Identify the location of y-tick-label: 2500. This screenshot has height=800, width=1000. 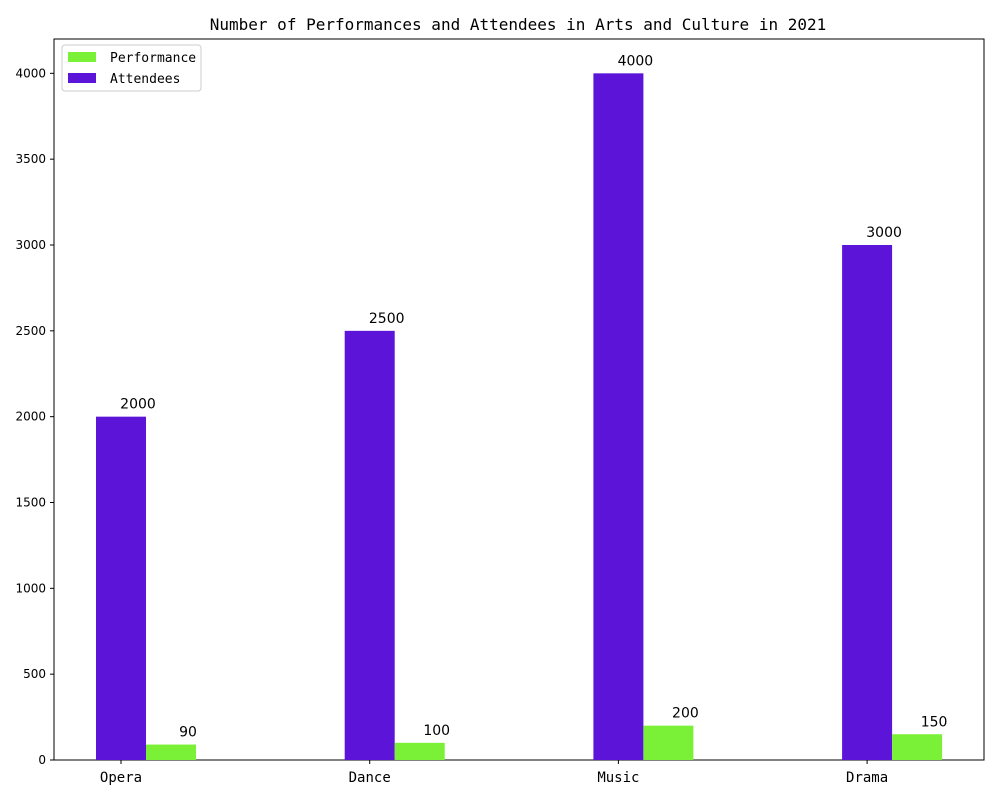
(30, 331).